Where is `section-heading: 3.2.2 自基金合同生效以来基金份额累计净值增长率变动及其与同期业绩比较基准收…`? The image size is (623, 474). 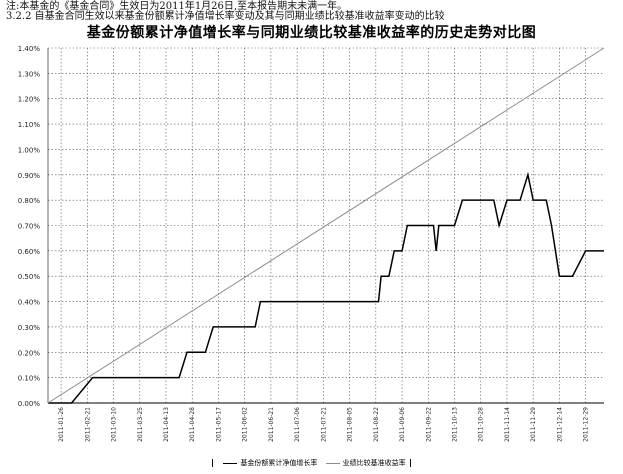
section-heading: 3.2.2 自基金合同生效以来基金份额累计净值增长率变动及其与同期业绩比较基准收… is located at coordinates (225, 16).